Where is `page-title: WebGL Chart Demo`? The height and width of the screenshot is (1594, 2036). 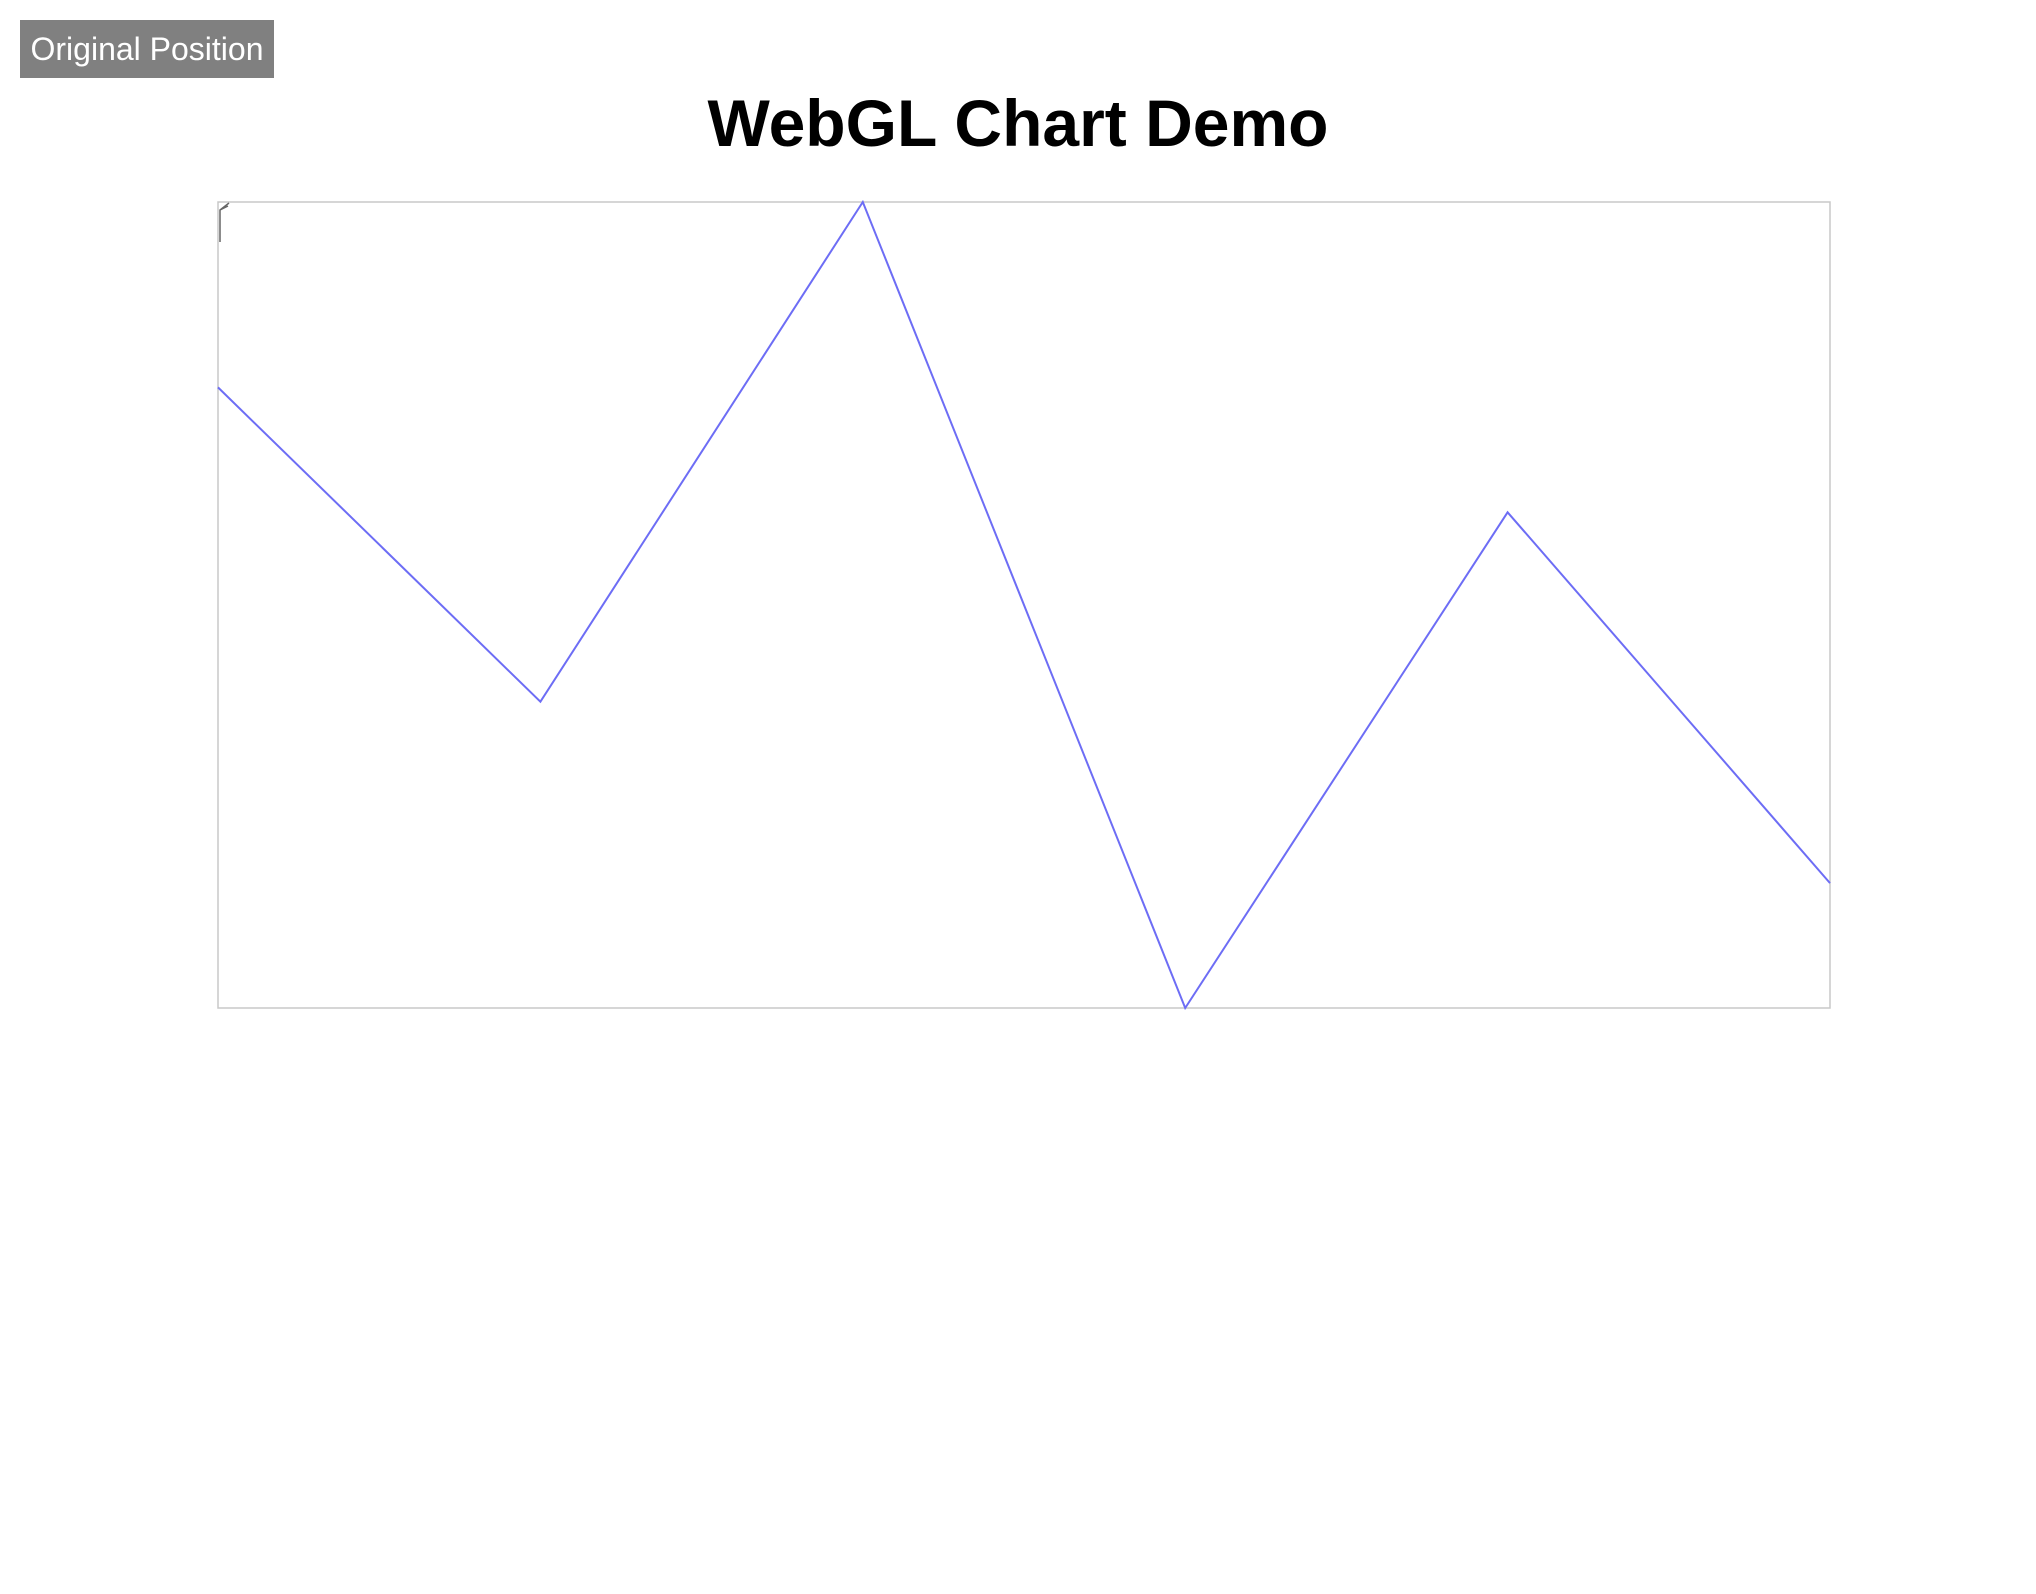 page-title: WebGL Chart Demo is located at coordinates (1018, 123).